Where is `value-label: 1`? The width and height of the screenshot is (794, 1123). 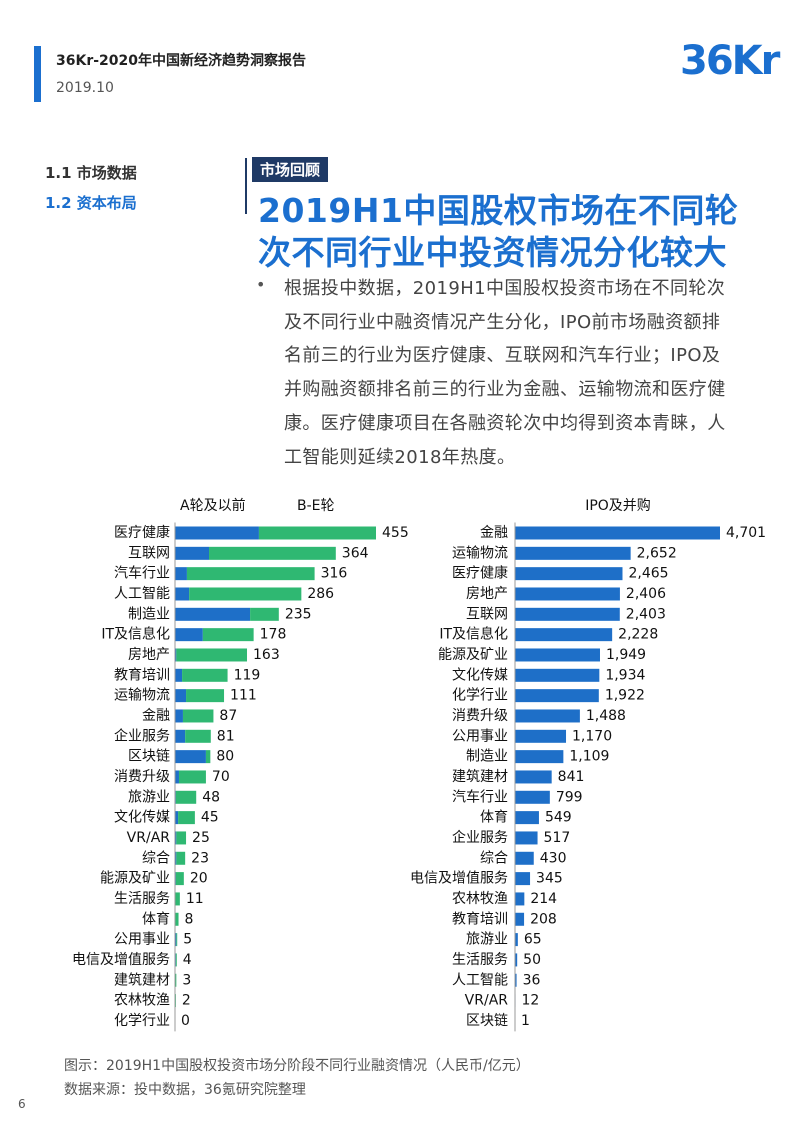
value-label: 1 is located at coordinates (525, 1021).